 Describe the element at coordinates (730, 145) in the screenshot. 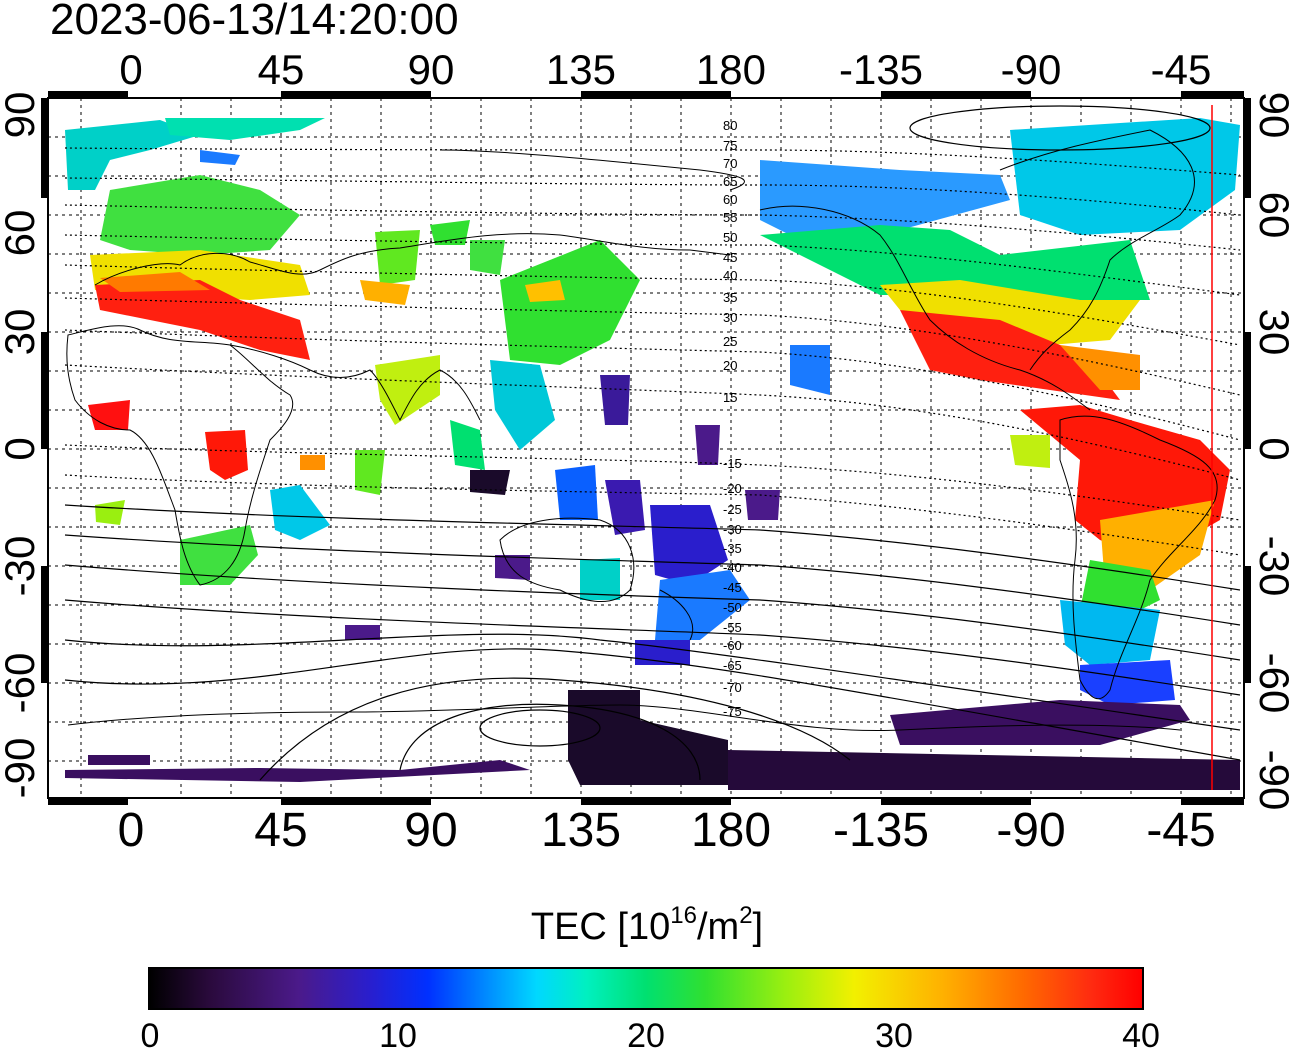

I see `mlat-label: 75` at that location.